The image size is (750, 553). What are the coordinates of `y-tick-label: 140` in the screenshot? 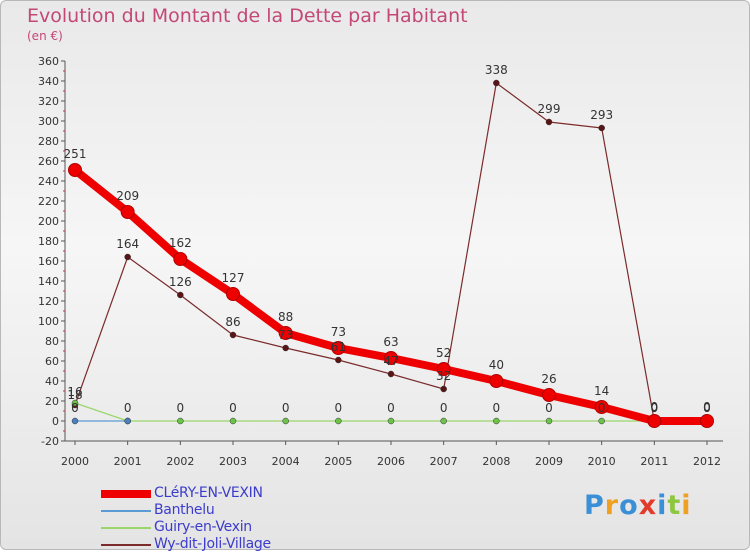 It's located at (48, 281).